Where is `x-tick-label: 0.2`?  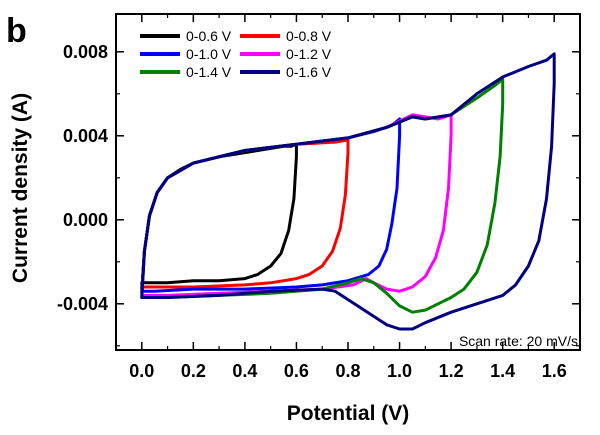
x-tick-label: 0.2 is located at coordinates (193, 371).